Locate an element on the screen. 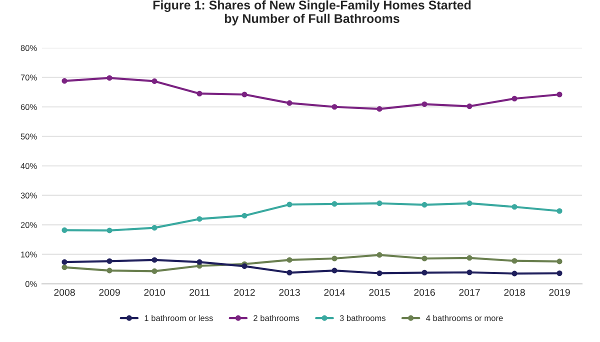 This screenshot has height=342, width=600. y-tick-label: 0% is located at coordinates (31, 284).